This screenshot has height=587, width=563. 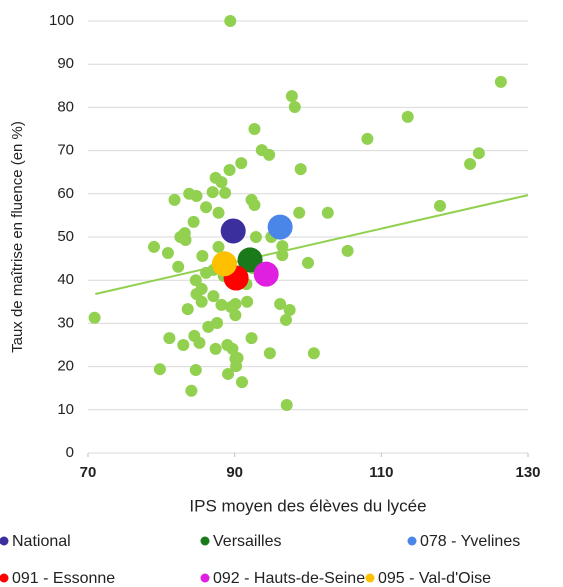 I want to click on y-tick-label: 60, so click(x=65, y=193).